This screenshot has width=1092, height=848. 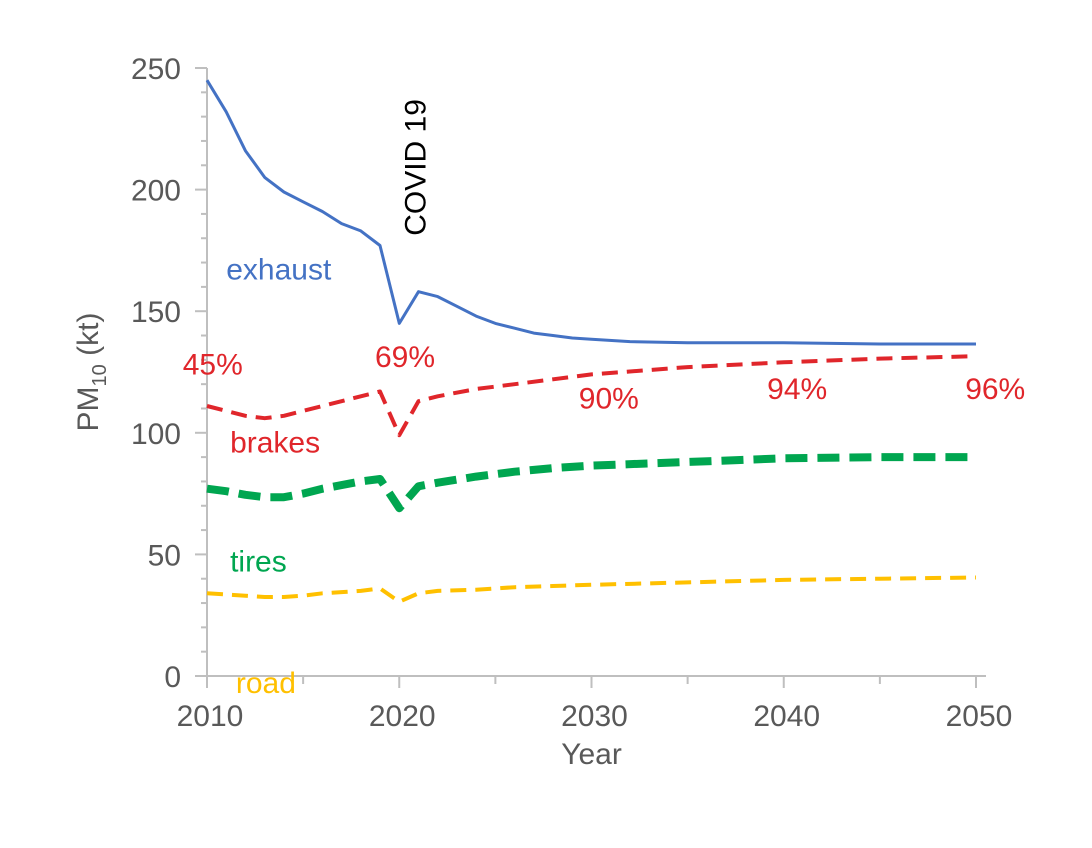 I want to click on y-tick-label: 200, so click(x=156, y=191).